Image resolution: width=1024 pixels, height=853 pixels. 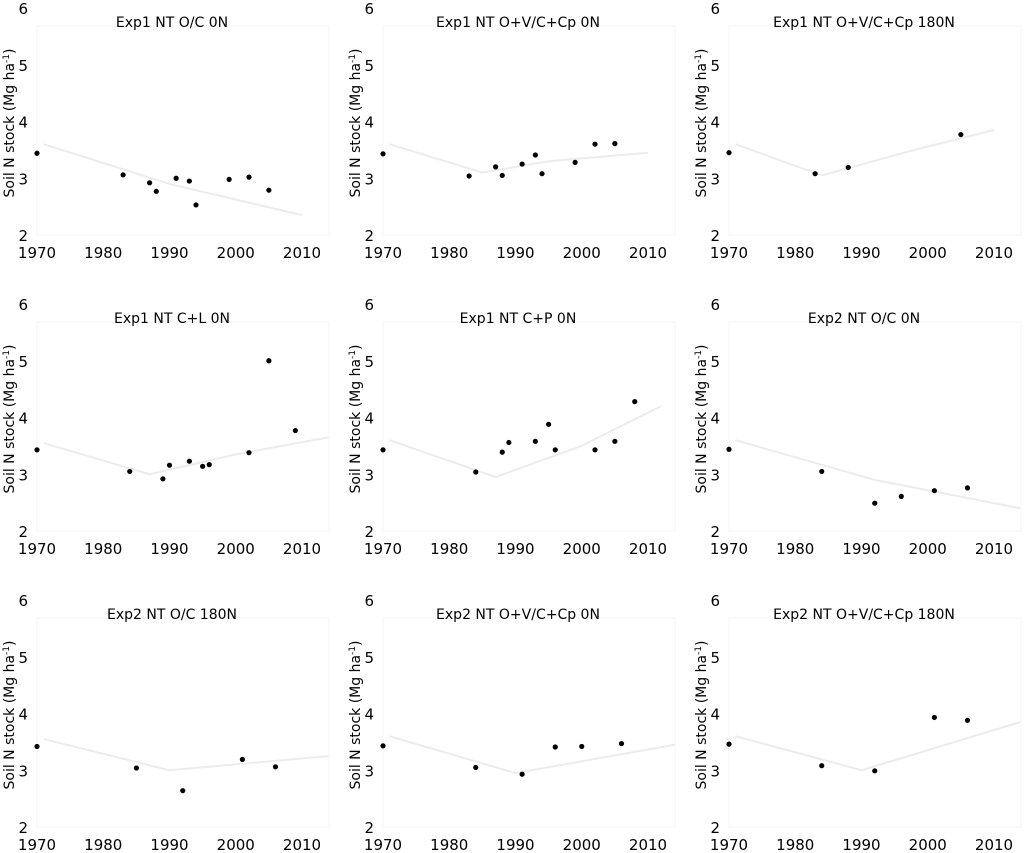 I want to click on panel-title: Exp1 NT O+V/C+Cp 180N, so click(x=864, y=23).